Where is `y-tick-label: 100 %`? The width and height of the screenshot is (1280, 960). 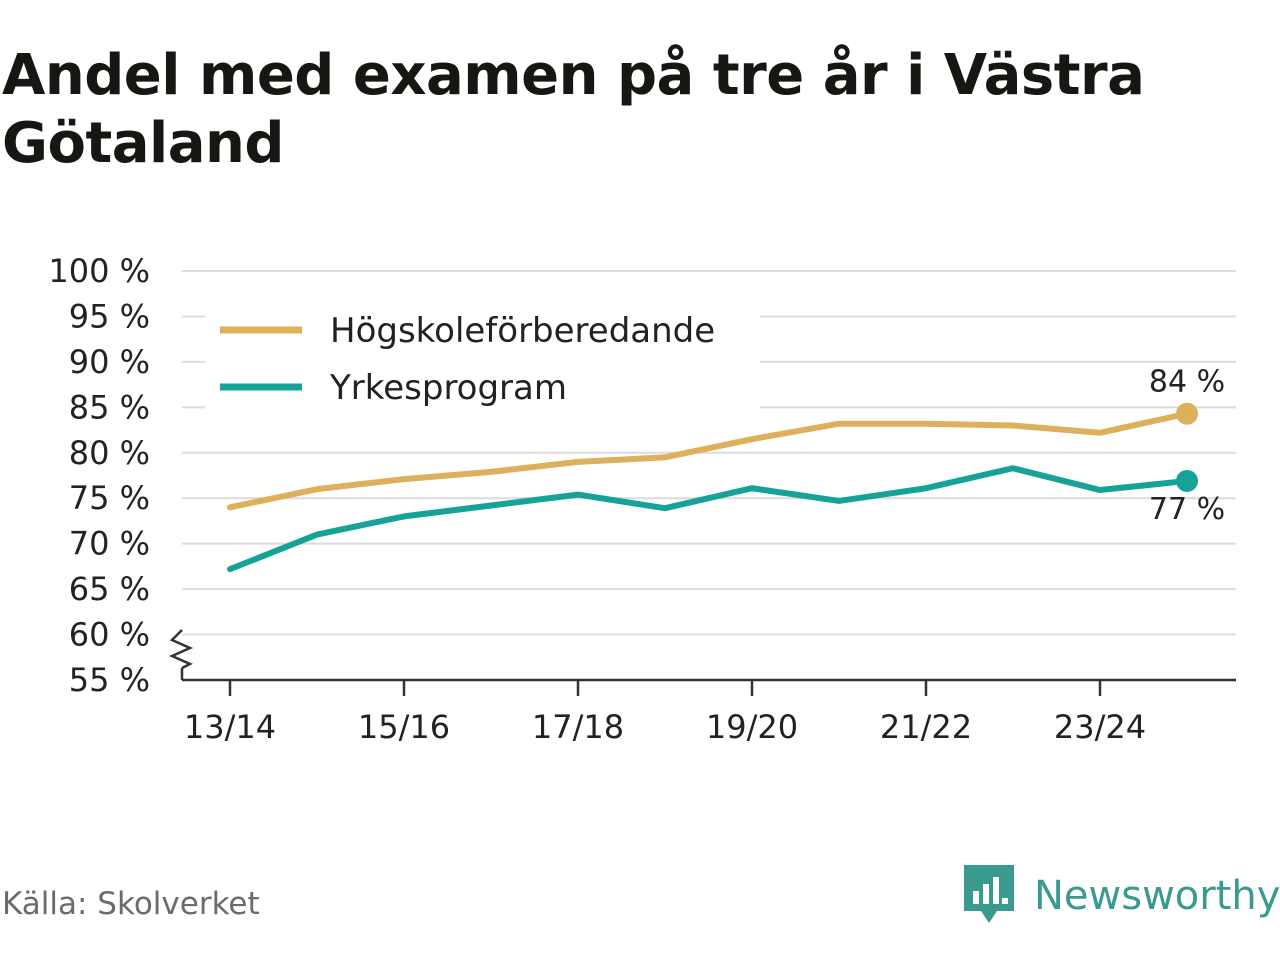
y-tick-label: 100 % is located at coordinates (99, 271).